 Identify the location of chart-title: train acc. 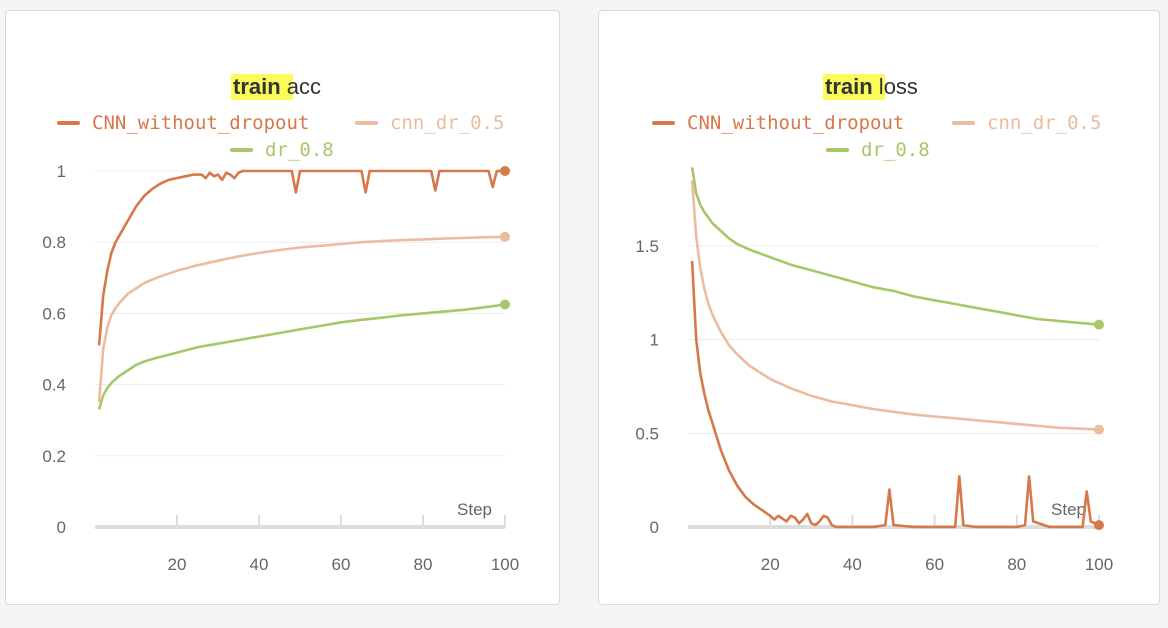
(276, 87).